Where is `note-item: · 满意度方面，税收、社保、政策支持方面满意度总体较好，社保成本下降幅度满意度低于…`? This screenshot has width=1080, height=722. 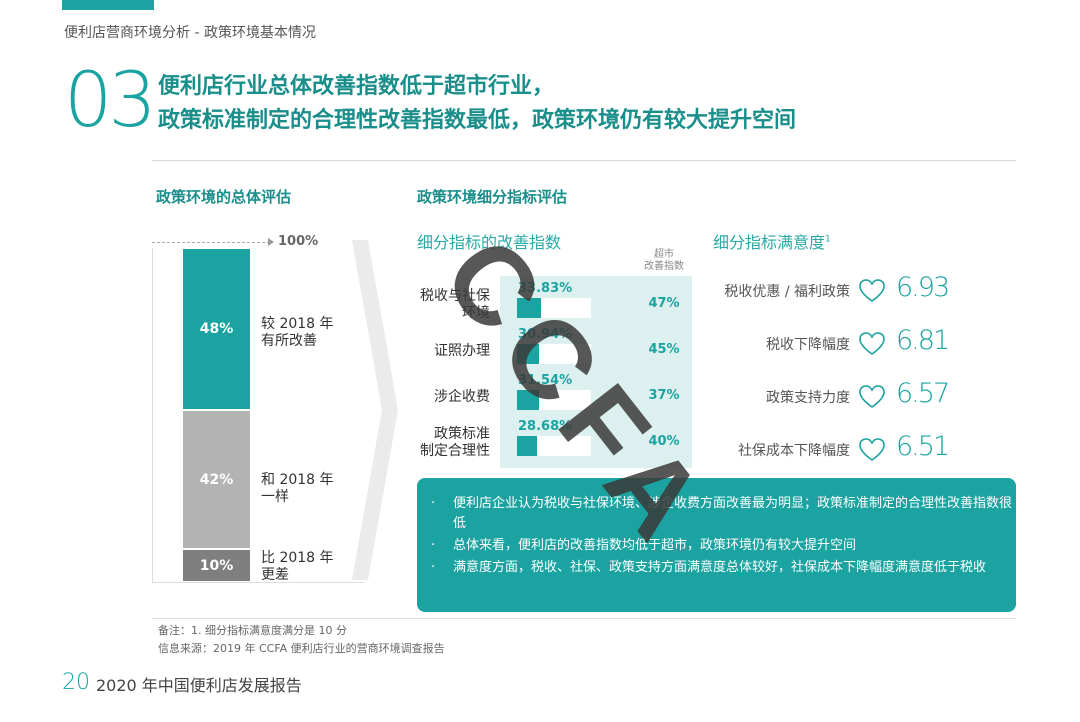
note-item: · 满意度方面，税收、社保、政策支持方面满意度总体较好，社保成本下降幅度满意度低于… is located at coordinates (716, 568).